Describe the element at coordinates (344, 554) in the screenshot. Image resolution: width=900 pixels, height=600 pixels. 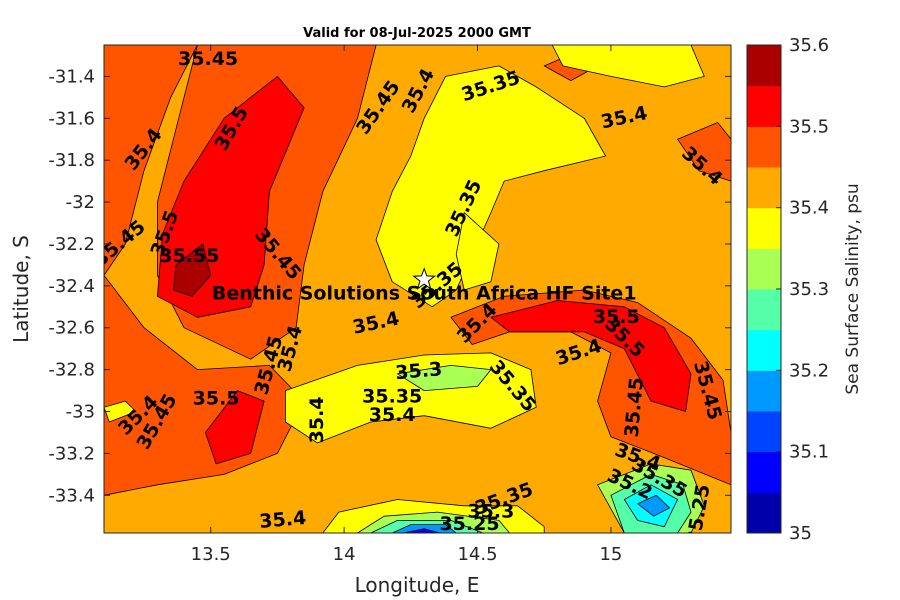
I see `x-tick-label: 14` at that location.